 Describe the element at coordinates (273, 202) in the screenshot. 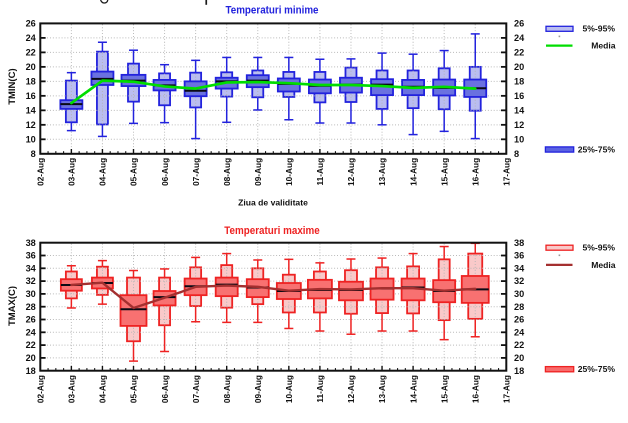

I see `svg-text: Ziua de validitate` at that location.